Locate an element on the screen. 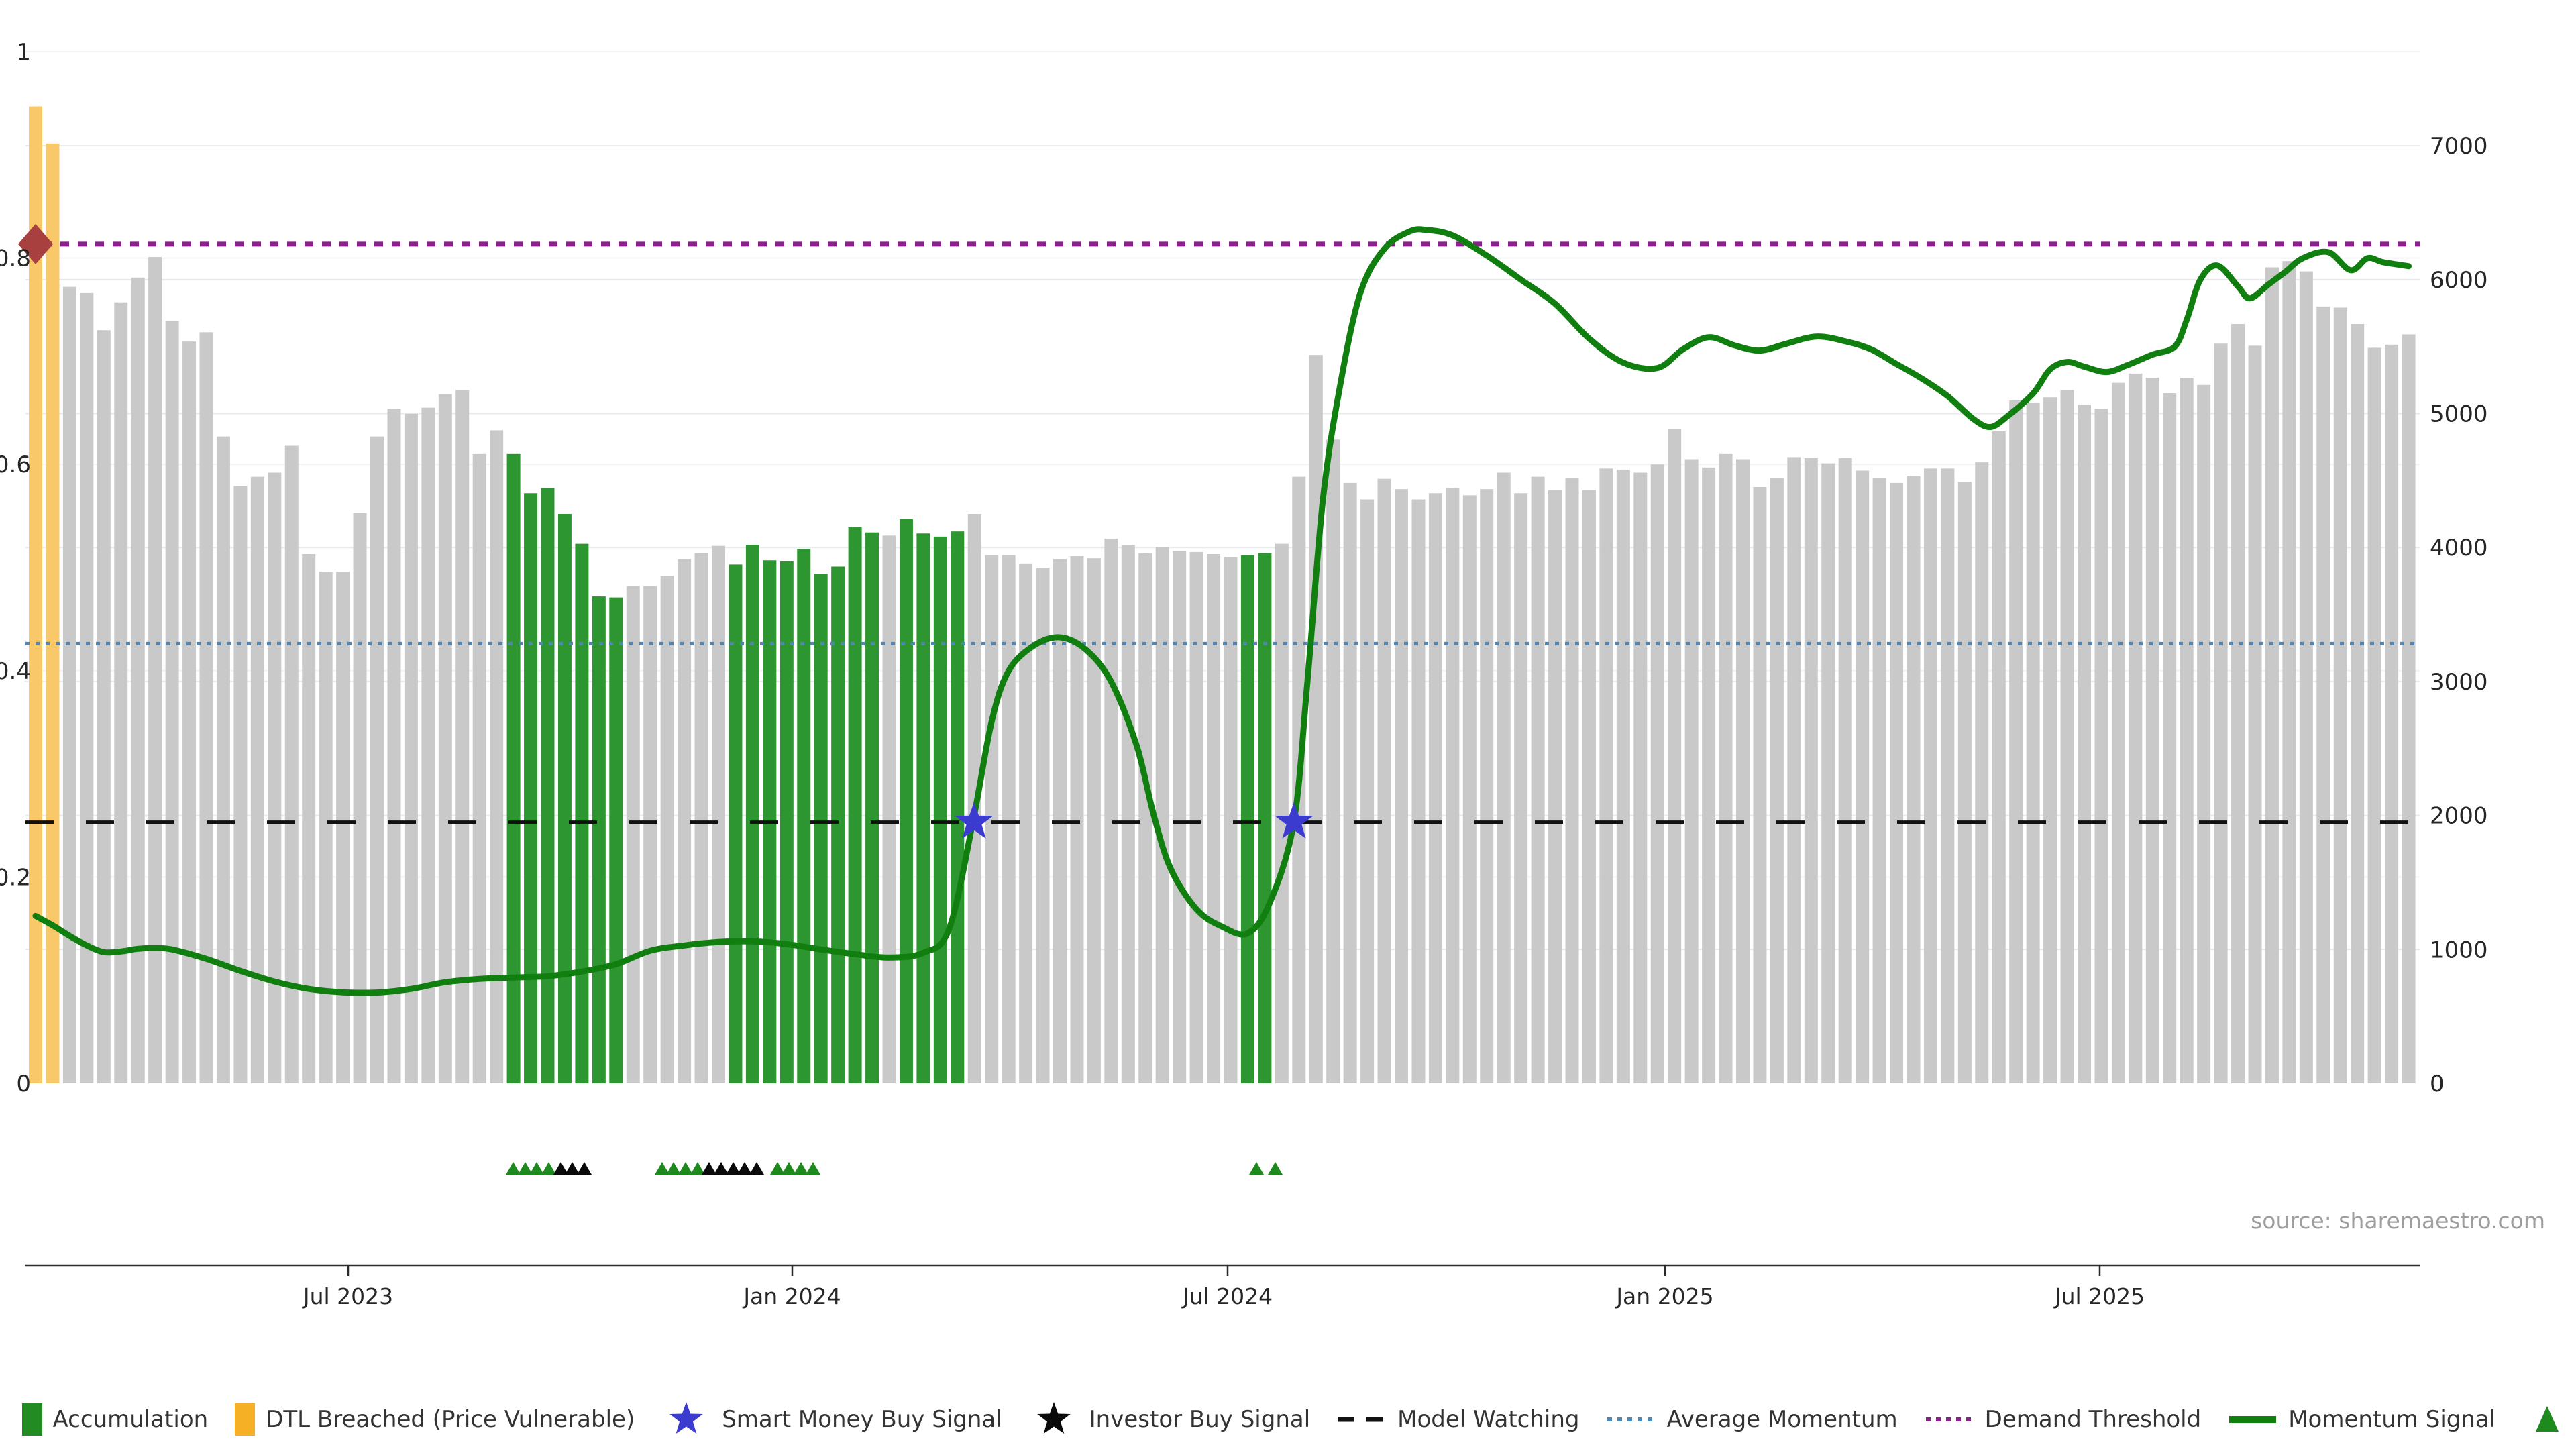  legend-item-label: Smart Money Buy Signal is located at coordinates (862, 1419).